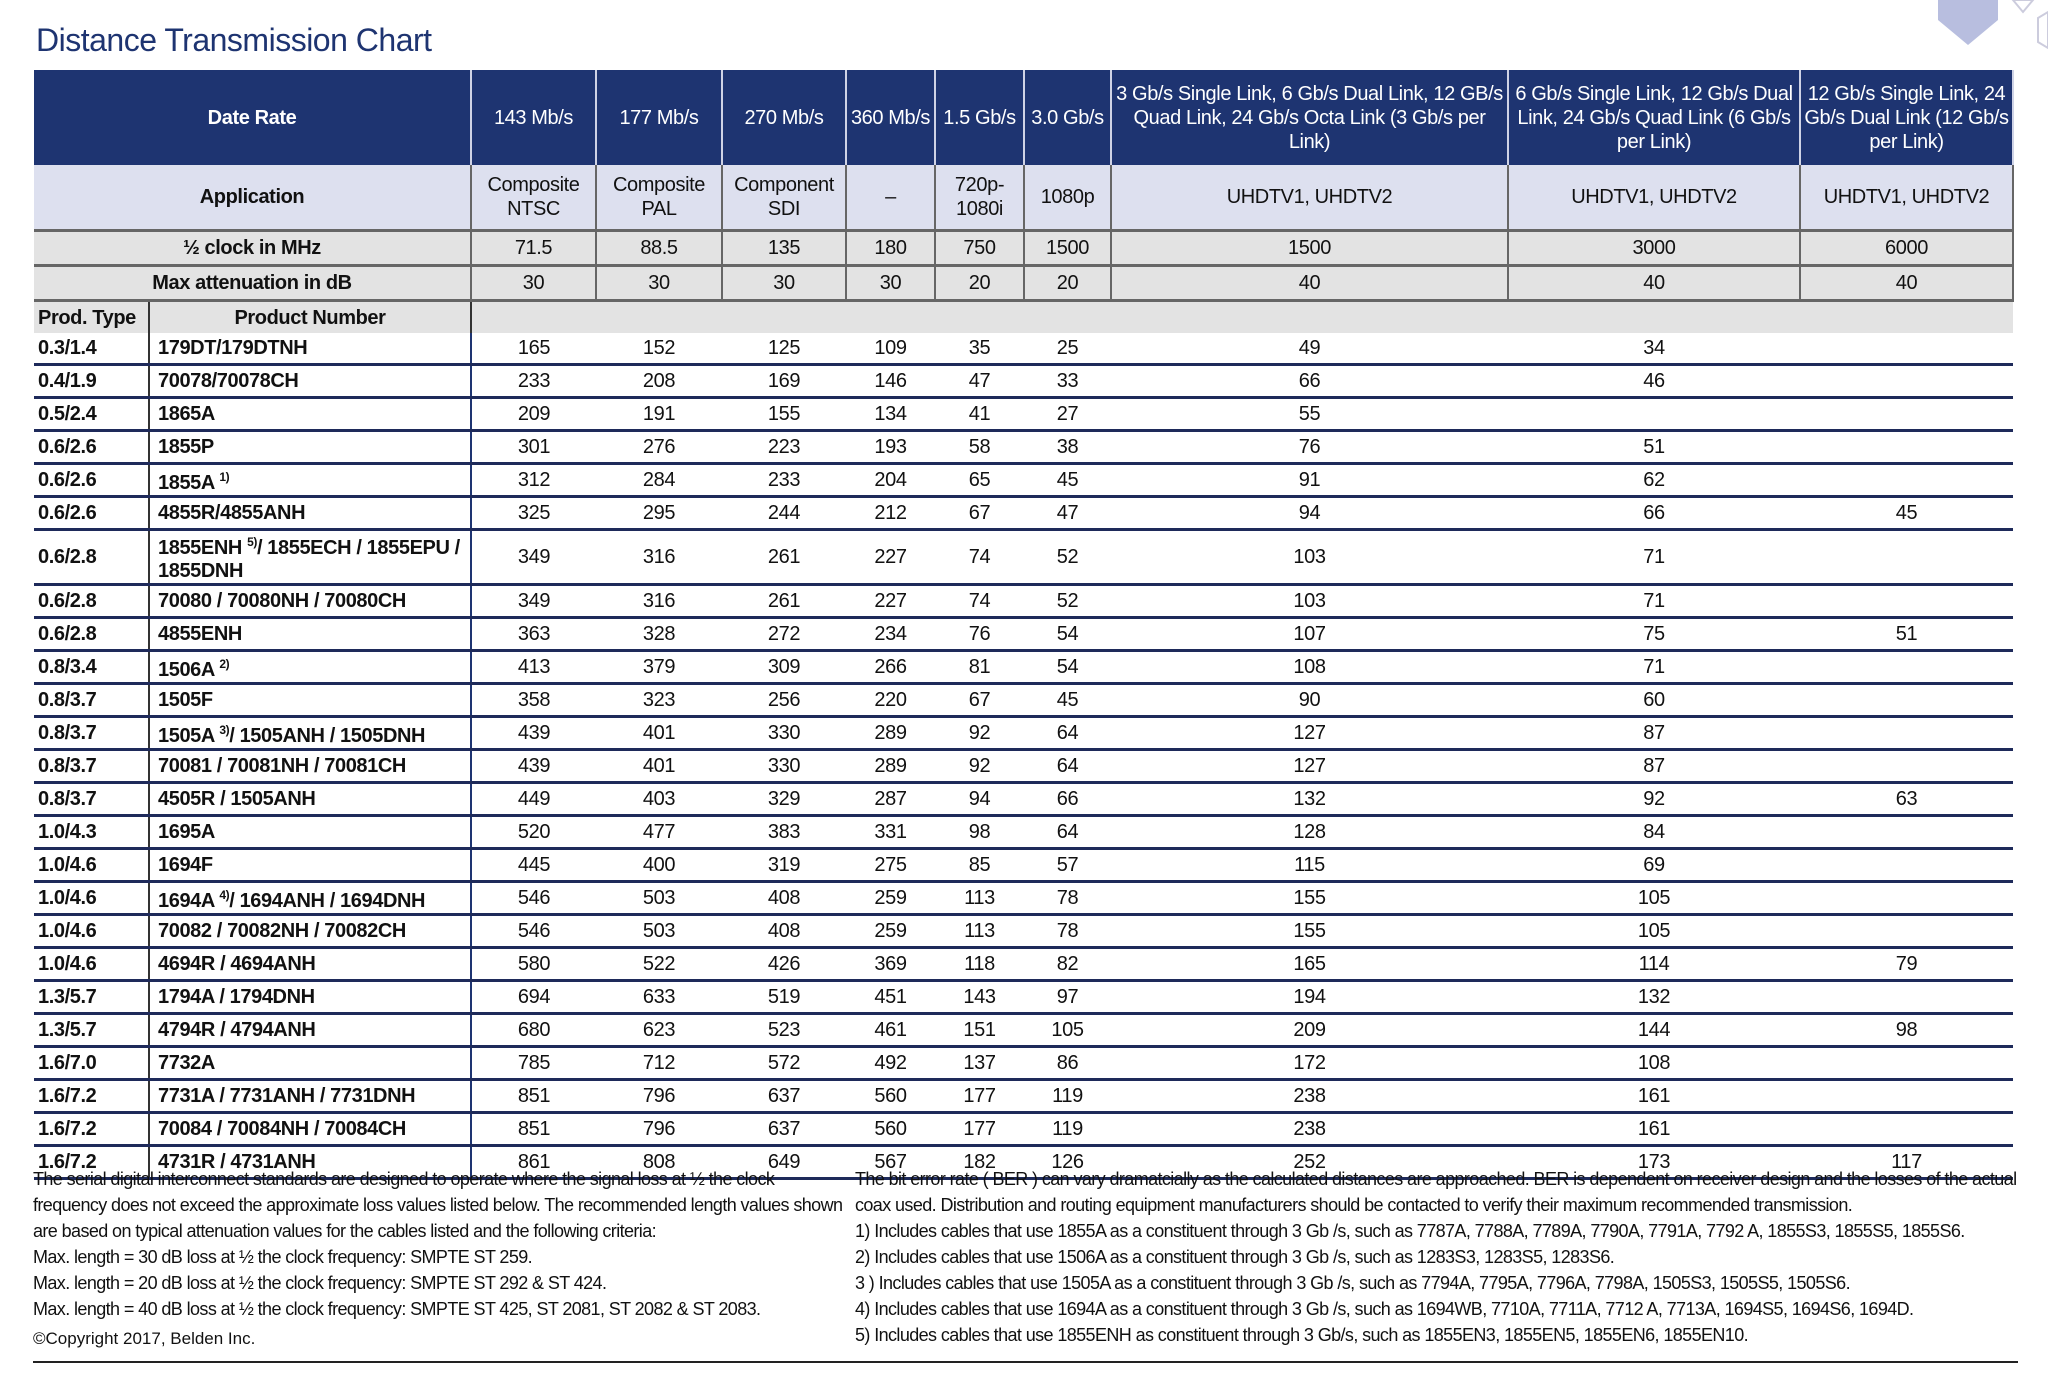 This screenshot has width=2048, height=1386. I want to click on application-cell: 1080p, so click(1068, 198).